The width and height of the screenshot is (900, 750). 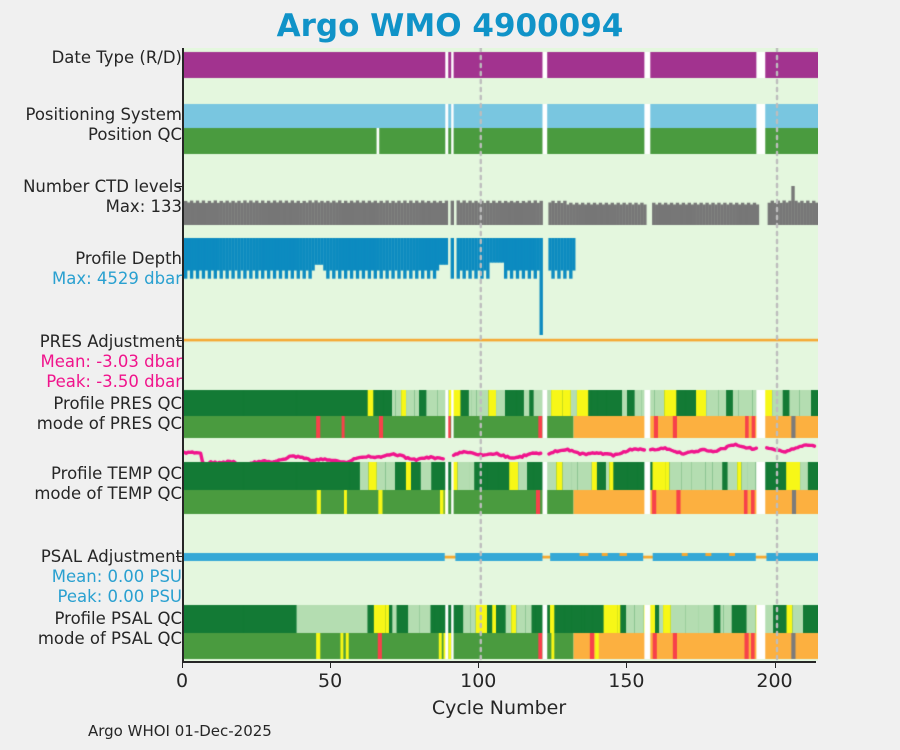 What do you see at coordinates (102, 186) in the screenshot?
I see `row-label-line: Number CTD levels` at bounding box center [102, 186].